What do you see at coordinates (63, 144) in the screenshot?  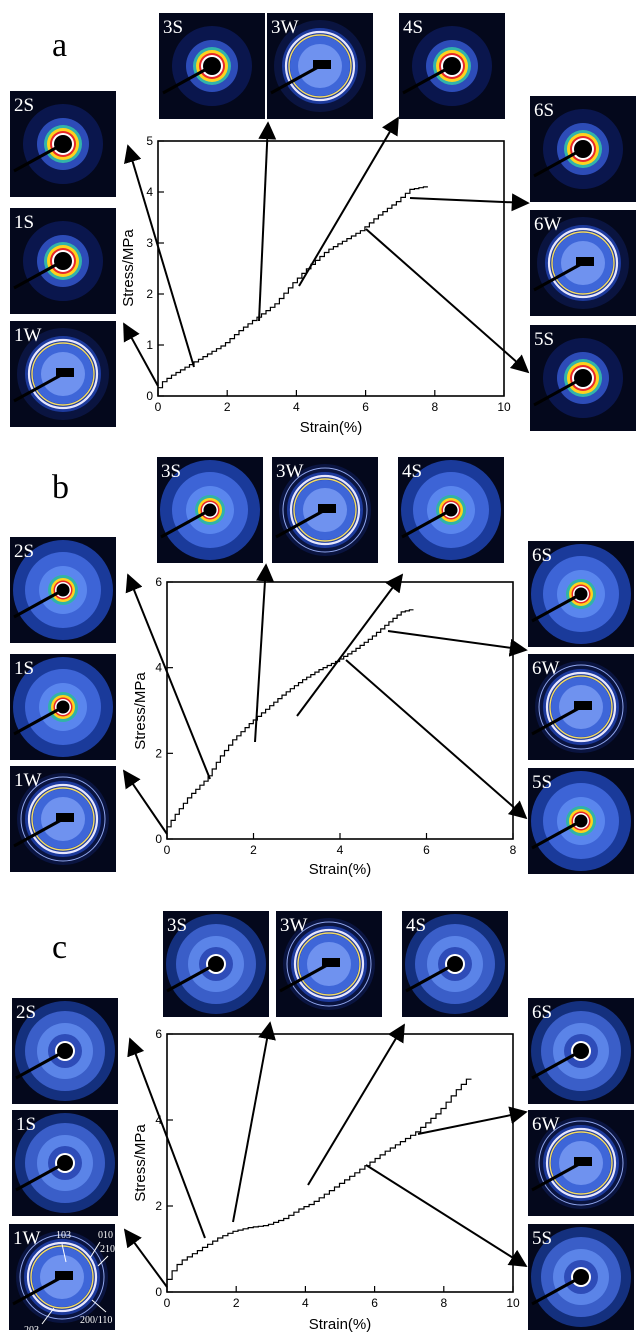 I see `pattern-image-2s-a: 2S` at bounding box center [63, 144].